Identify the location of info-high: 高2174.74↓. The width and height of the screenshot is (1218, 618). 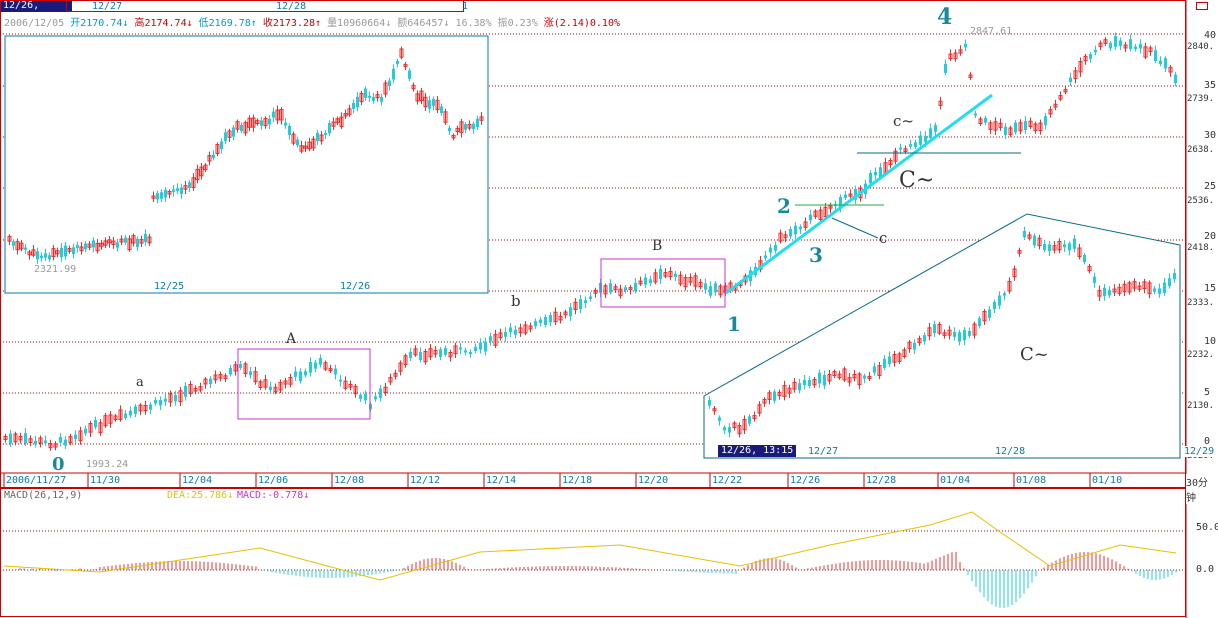
(163, 23).